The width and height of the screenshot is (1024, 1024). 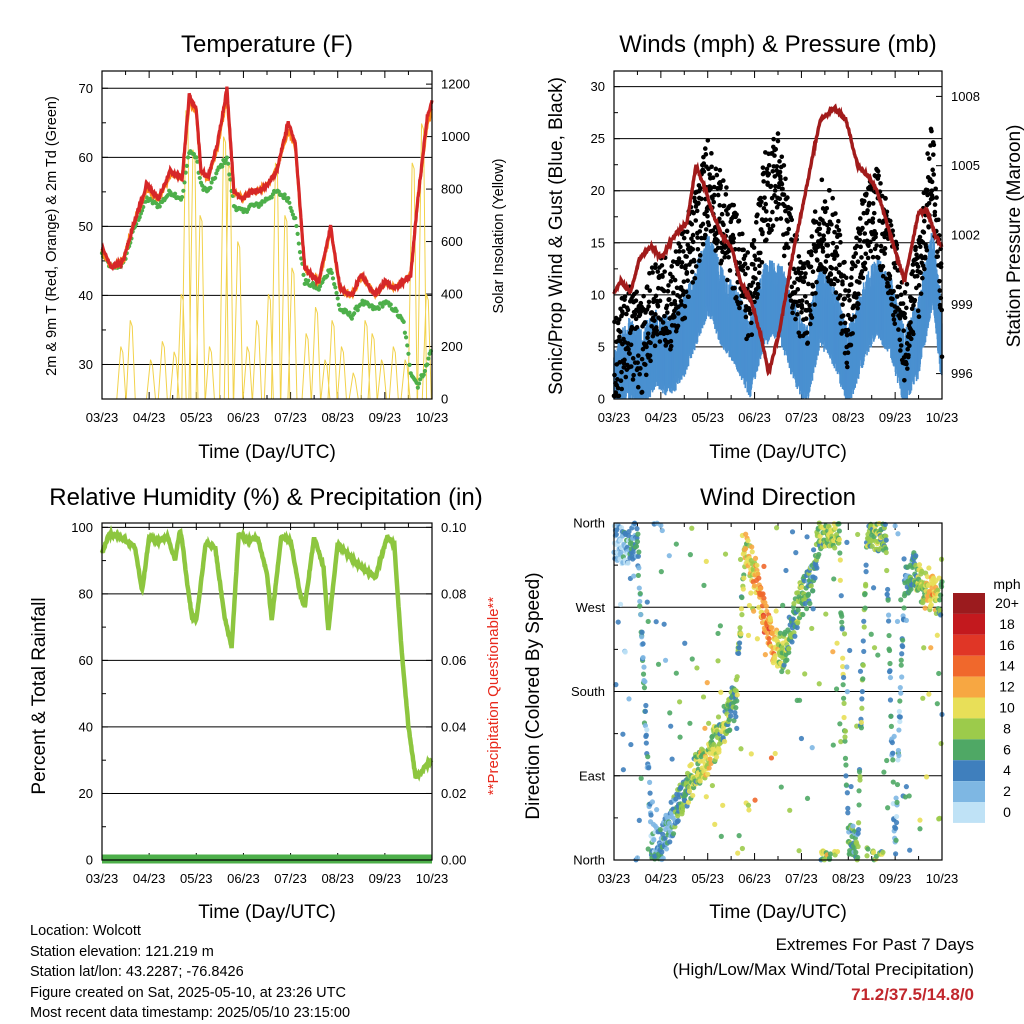 What do you see at coordinates (39, 695) in the screenshot?
I see `humidity-ylabel-left: Percent & Total Rainfall` at bounding box center [39, 695].